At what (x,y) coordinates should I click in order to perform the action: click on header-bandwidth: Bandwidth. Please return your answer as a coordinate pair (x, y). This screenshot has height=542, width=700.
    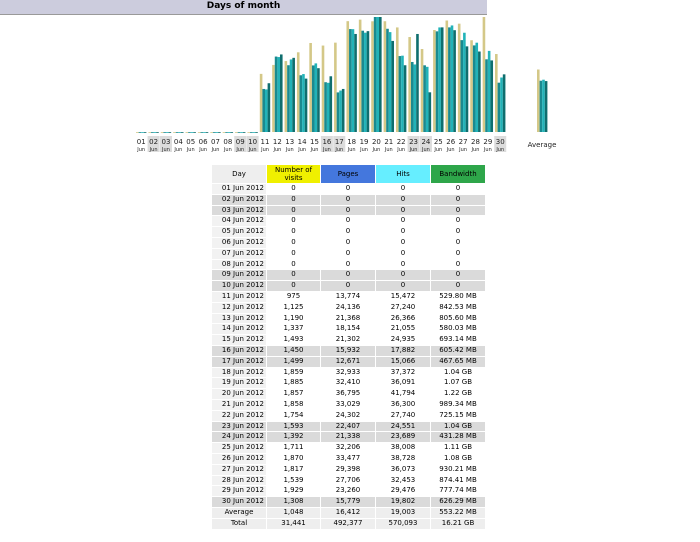
    Looking at the image, I should click on (458, 174).